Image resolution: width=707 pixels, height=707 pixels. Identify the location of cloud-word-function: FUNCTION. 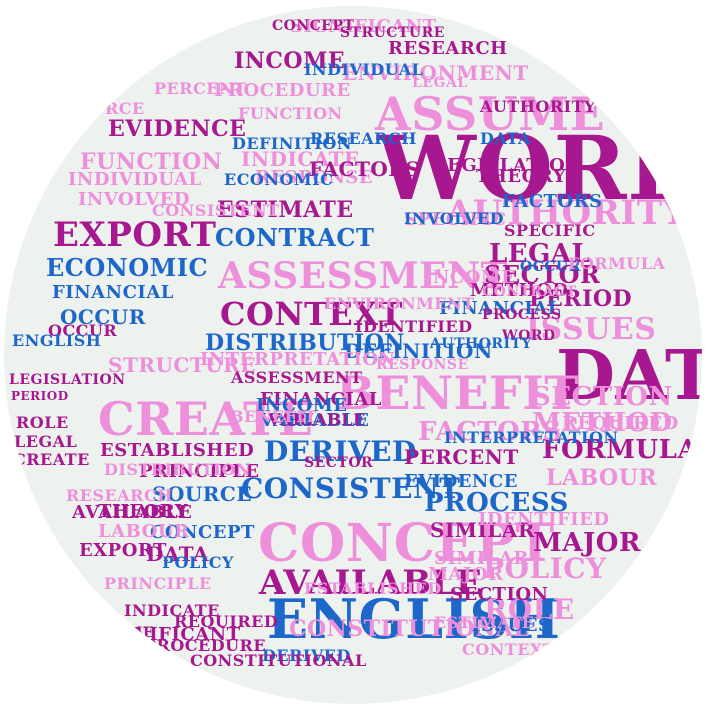
(290, 113).